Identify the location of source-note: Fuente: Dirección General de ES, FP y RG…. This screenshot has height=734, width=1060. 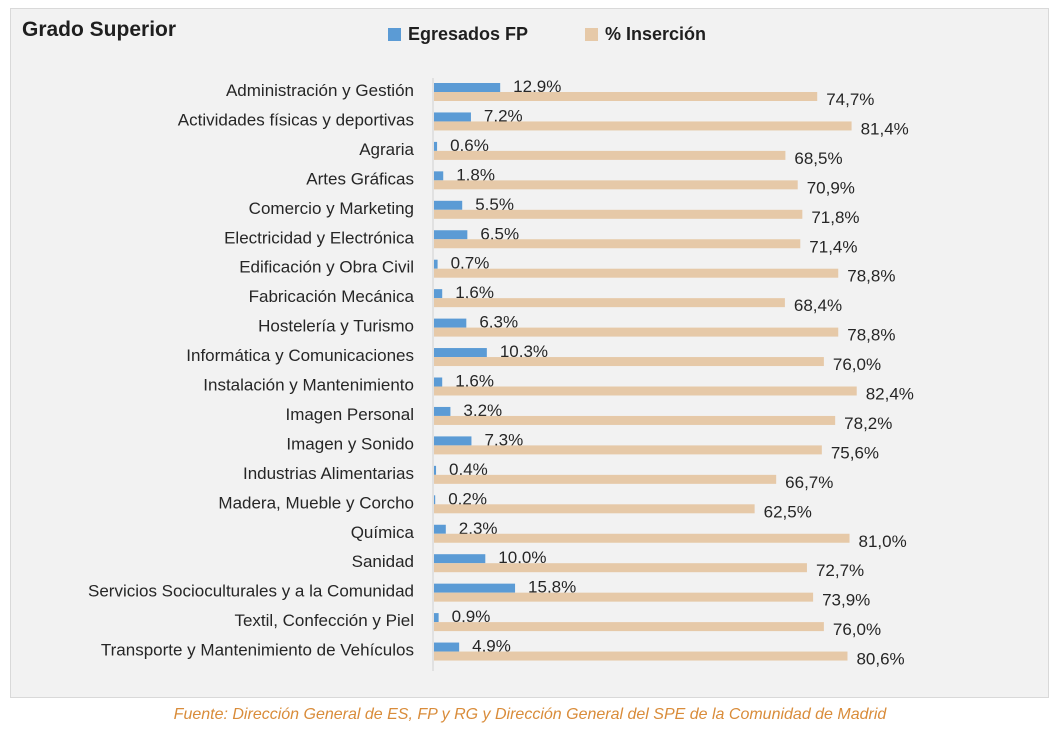
(530, 714).